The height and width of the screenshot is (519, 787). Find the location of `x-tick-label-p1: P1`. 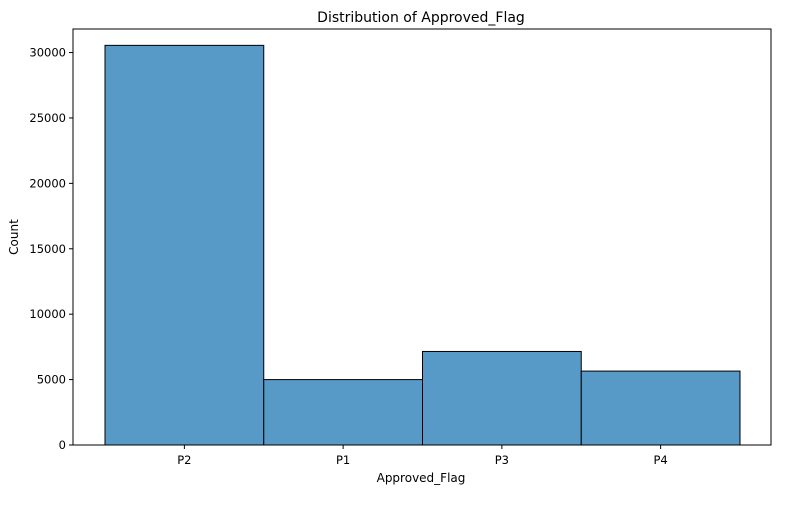

x-tick-label-p1: P1 is located at coordinates (343, 460).